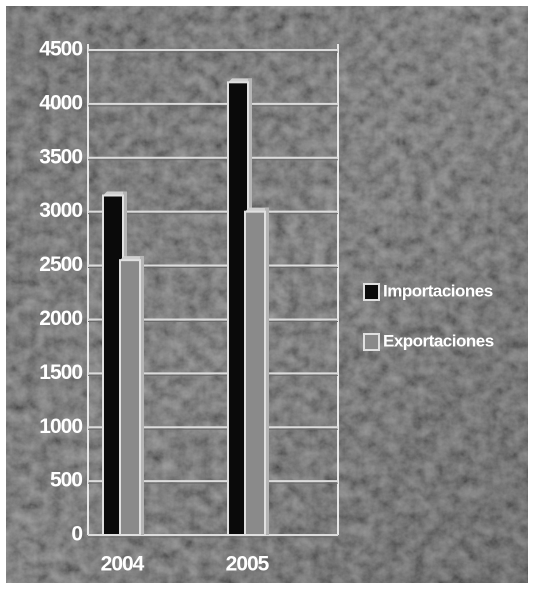 The image size is (534, 589). Describe the element at coordinates (123, 564) in the screenshot. I see `x-tick-label: 2004` at that location.